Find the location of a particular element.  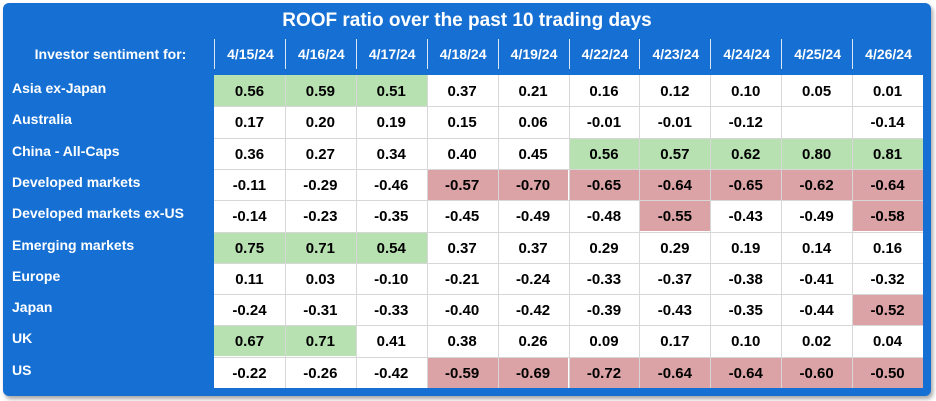

table-cell: -0.33 is located at coordinates (604, 279).